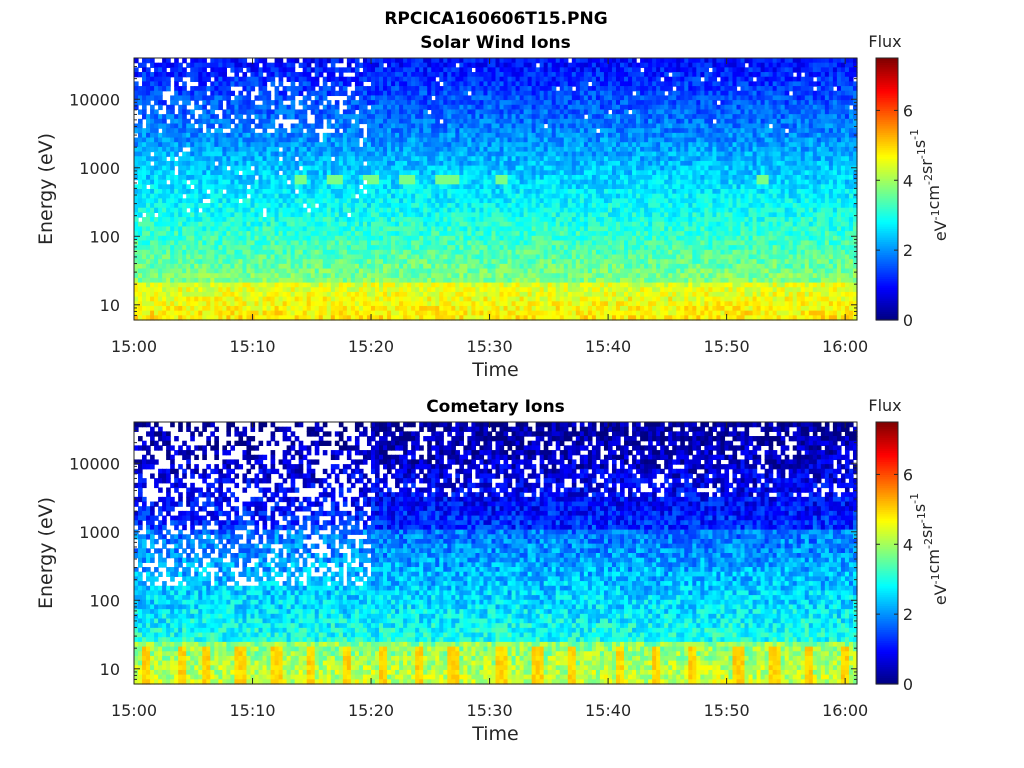  Describe the element at coordinates (495, 19) in the screenshot. I see `figure-title: RPCICA160606T15.PNG` at that location.